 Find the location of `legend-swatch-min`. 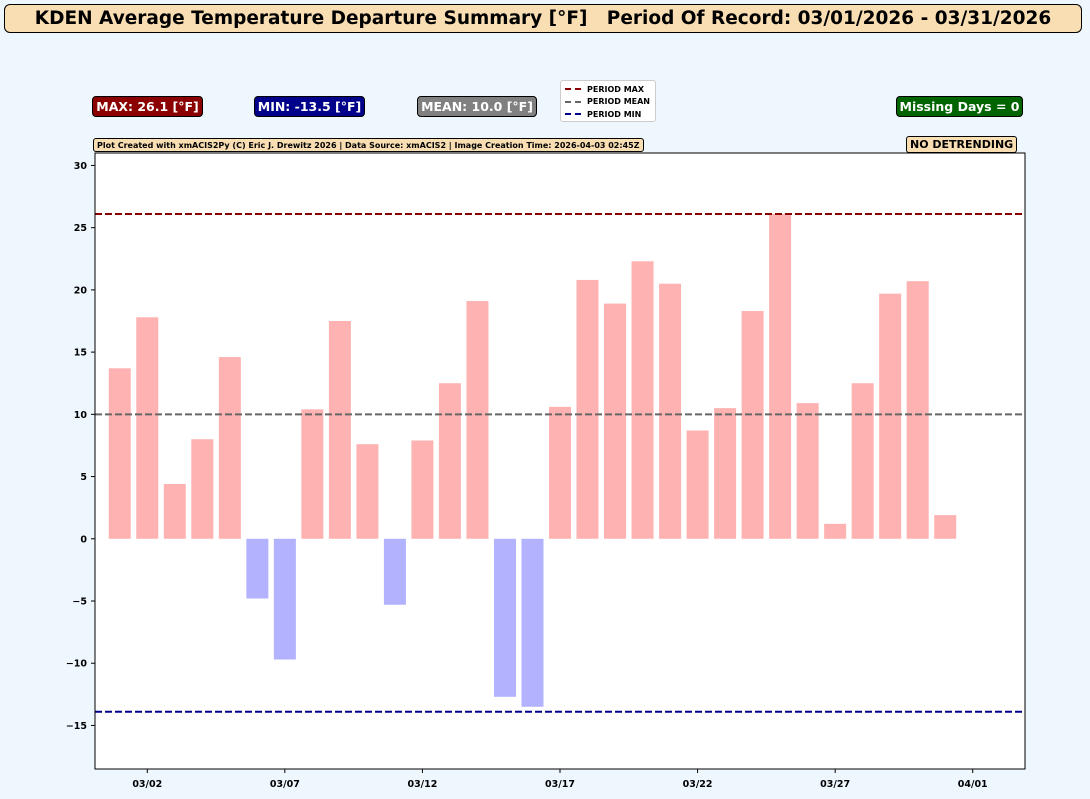

legend-swatch-min is located at coordinates (573, 114).